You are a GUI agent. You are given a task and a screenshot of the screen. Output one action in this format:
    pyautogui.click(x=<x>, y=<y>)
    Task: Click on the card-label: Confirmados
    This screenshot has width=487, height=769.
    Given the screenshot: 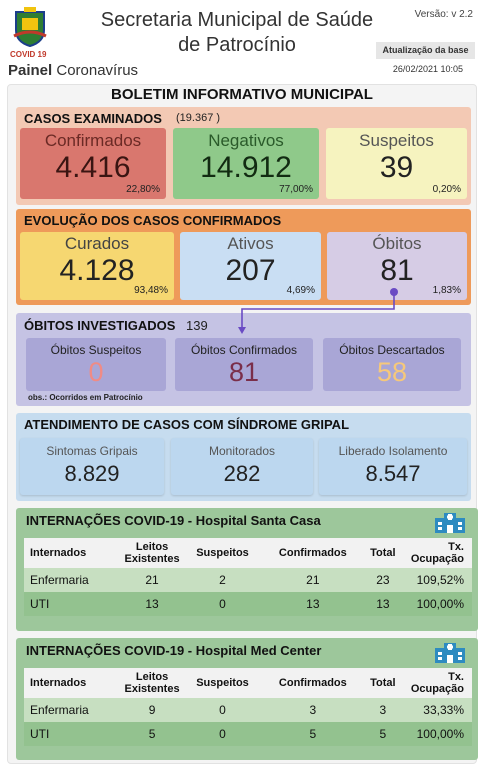 What is the action you would take?
    pyautogui.click(x=93, y=140)
    